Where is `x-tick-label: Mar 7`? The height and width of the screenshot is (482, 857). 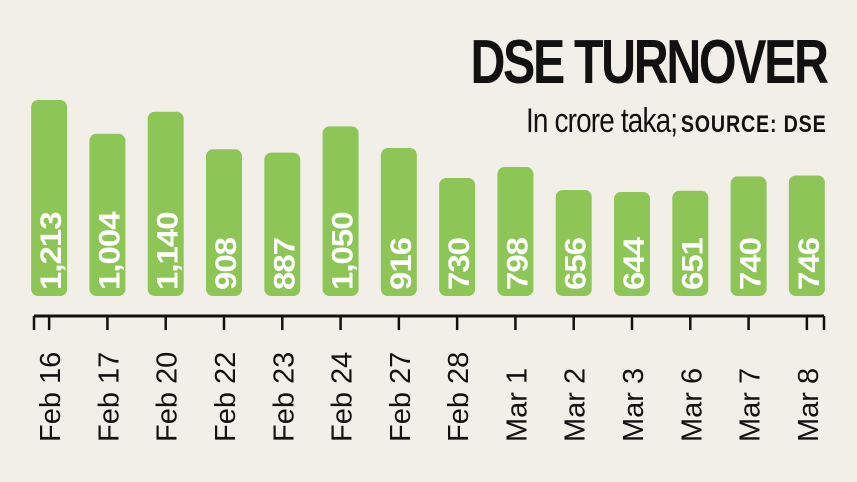
x-tick-label: Mar 7 is located at coordinates (751, 405).